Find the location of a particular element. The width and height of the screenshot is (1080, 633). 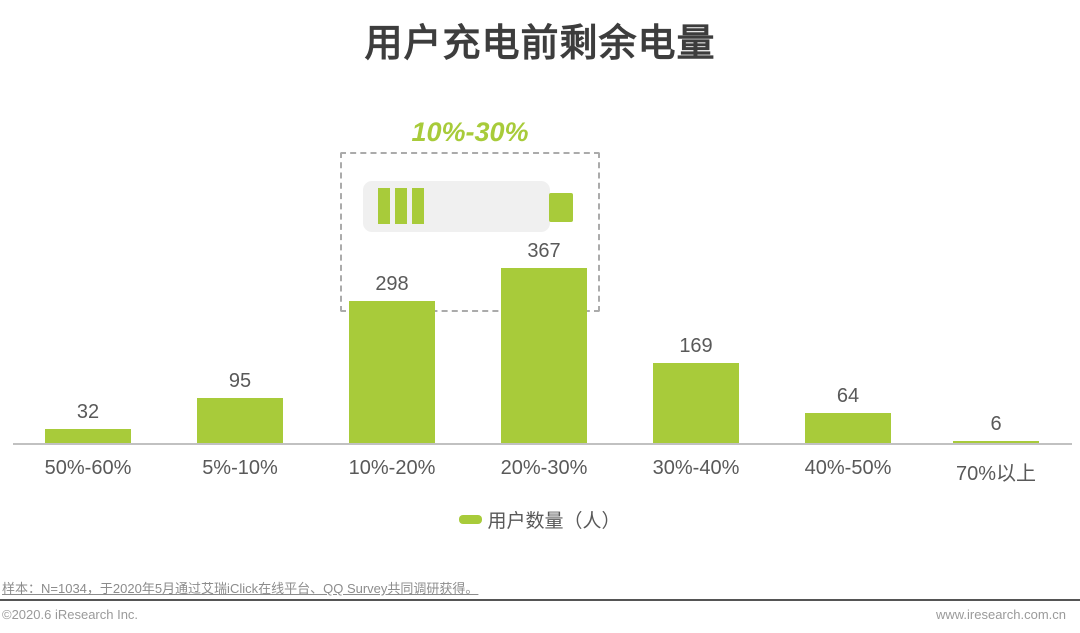

legend: 用户数量（人） is located at coordinates (540, 519).